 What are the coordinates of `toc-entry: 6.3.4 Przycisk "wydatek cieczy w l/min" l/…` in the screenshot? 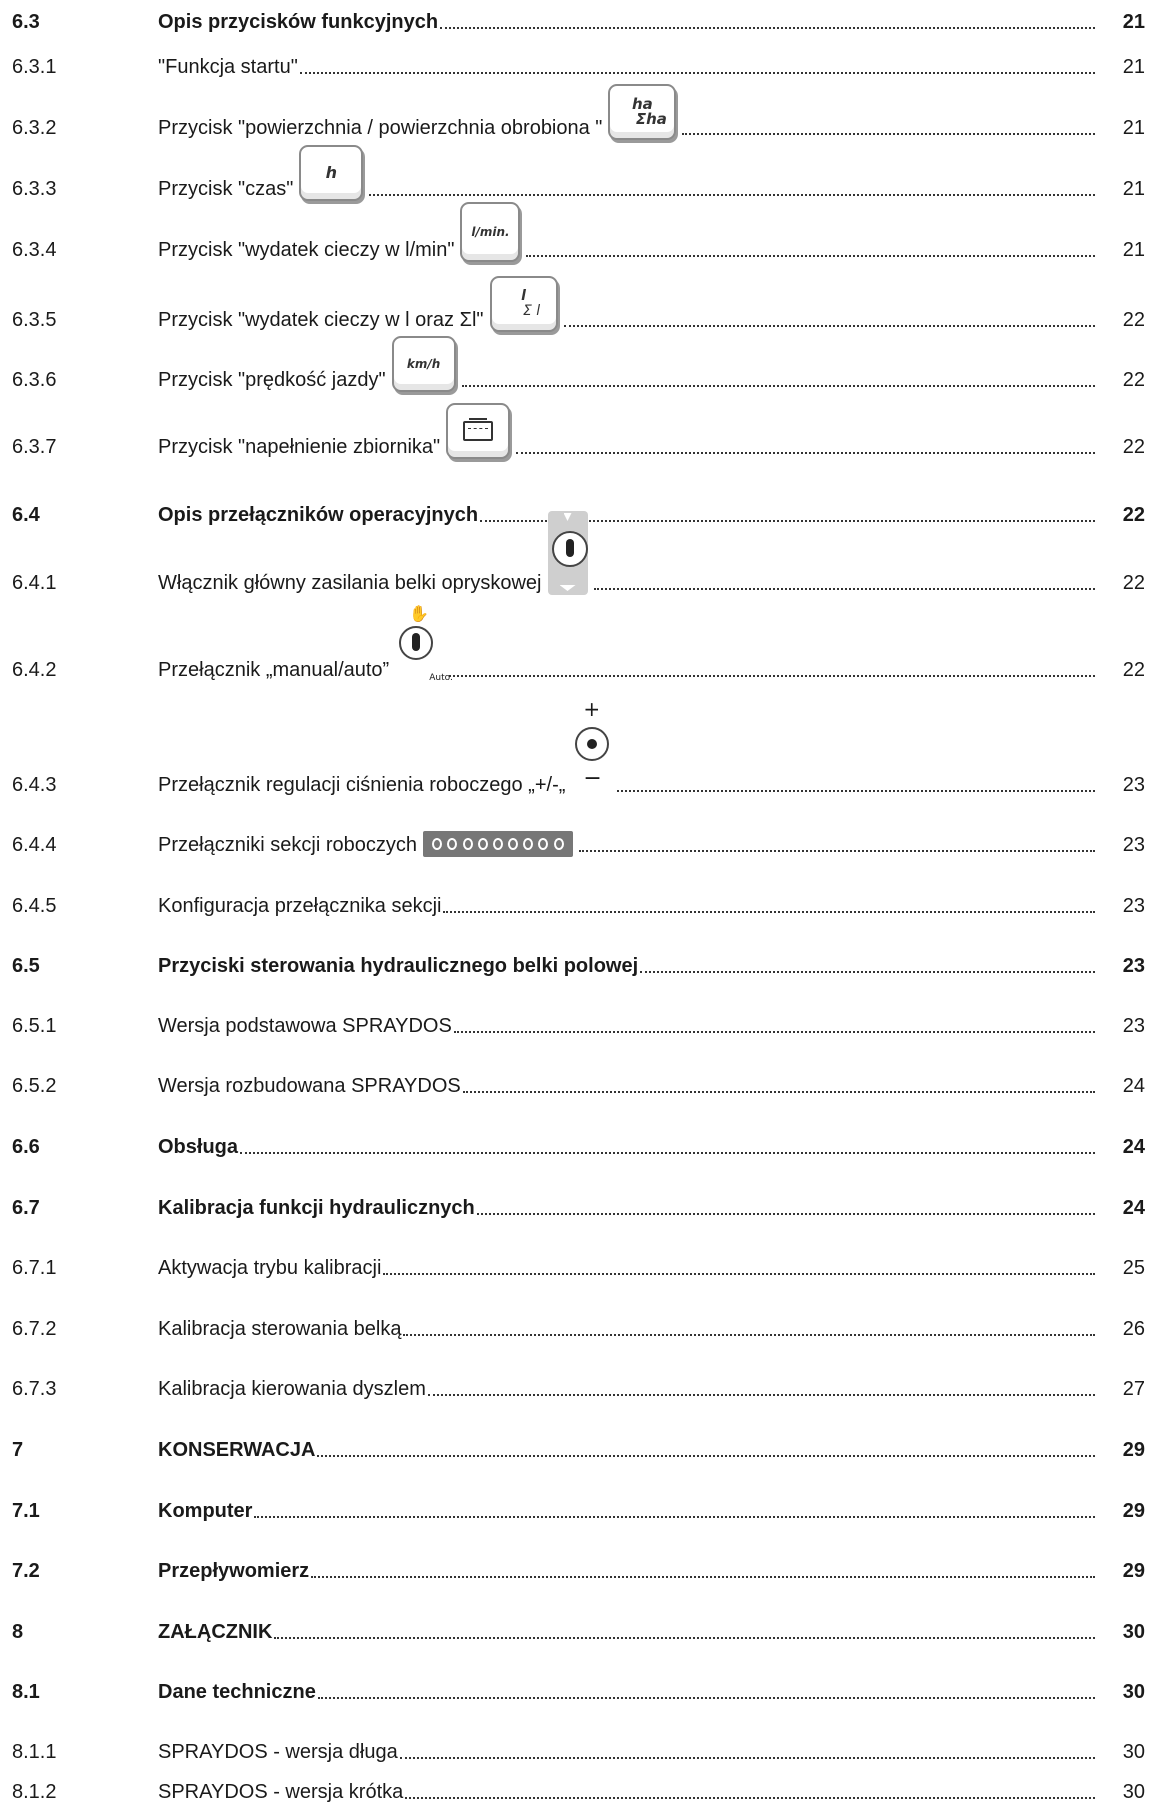 It's located at (575, 232).